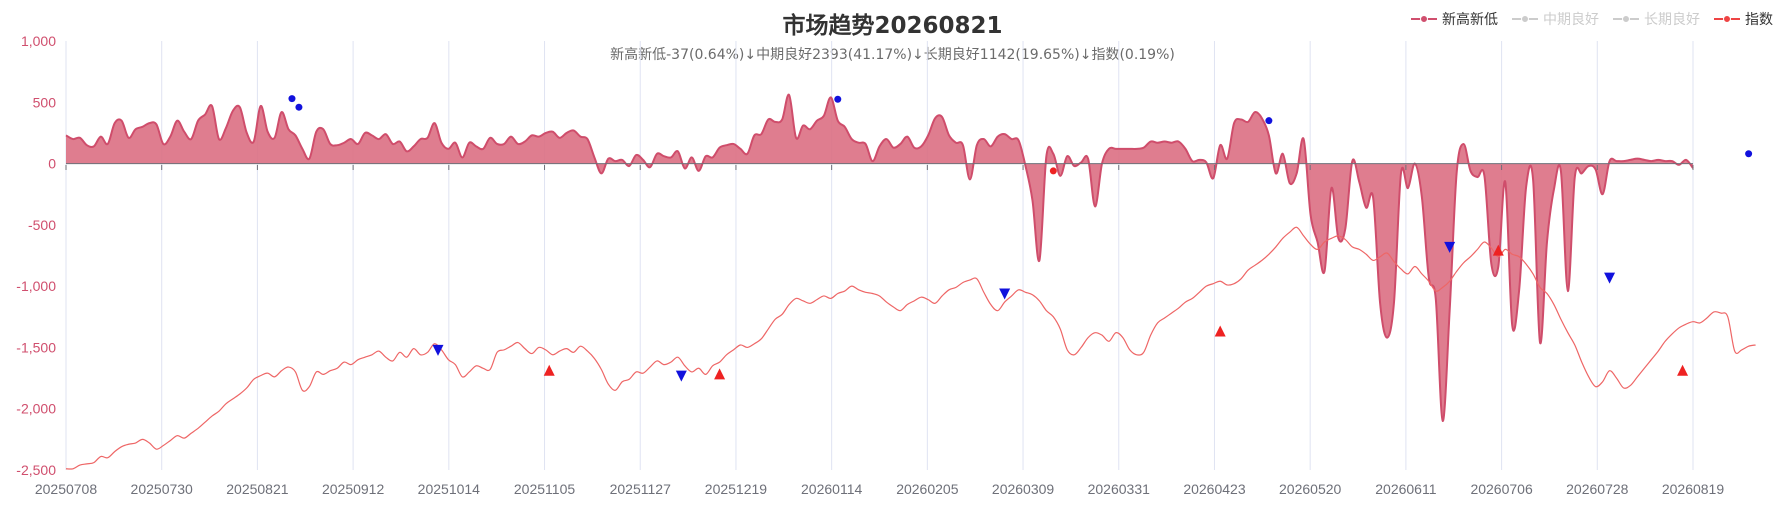  Describe the element at coordinates (1626, 19) in the screenshot. I see `legend-swatch-longterm` at that location.